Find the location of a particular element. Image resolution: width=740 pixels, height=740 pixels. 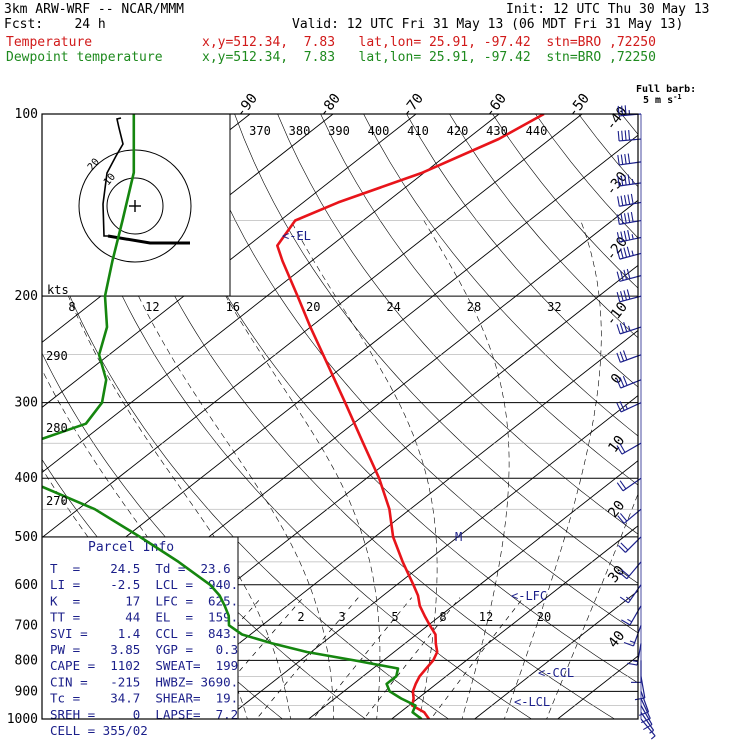

theta-label: 410 is located at coordinates (418, 131).